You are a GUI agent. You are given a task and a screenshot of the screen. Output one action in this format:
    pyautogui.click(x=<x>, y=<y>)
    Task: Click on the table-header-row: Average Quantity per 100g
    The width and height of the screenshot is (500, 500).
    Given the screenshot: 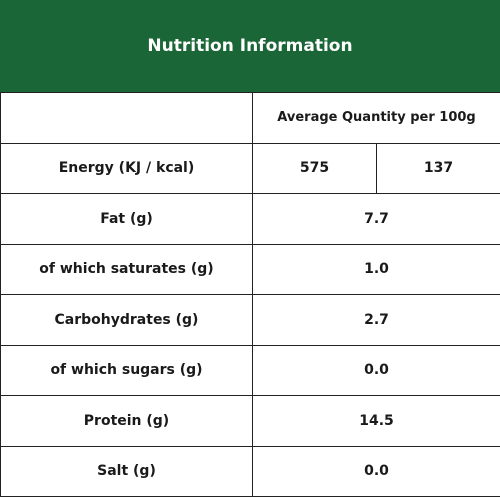 What is the action you would take?
    pyautogui.click(x=250, y=118)
    